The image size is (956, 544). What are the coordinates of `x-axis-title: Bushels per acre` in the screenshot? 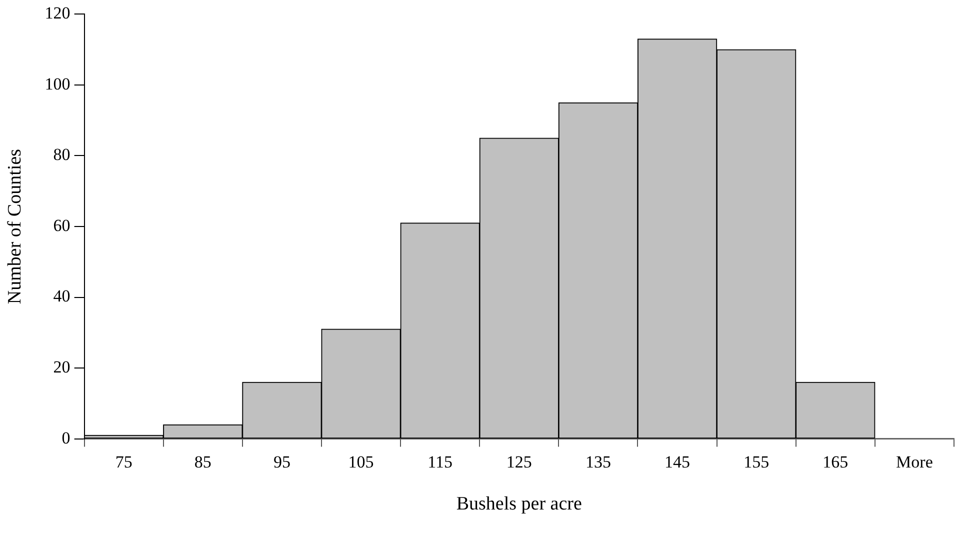 It's located at (519, 504).